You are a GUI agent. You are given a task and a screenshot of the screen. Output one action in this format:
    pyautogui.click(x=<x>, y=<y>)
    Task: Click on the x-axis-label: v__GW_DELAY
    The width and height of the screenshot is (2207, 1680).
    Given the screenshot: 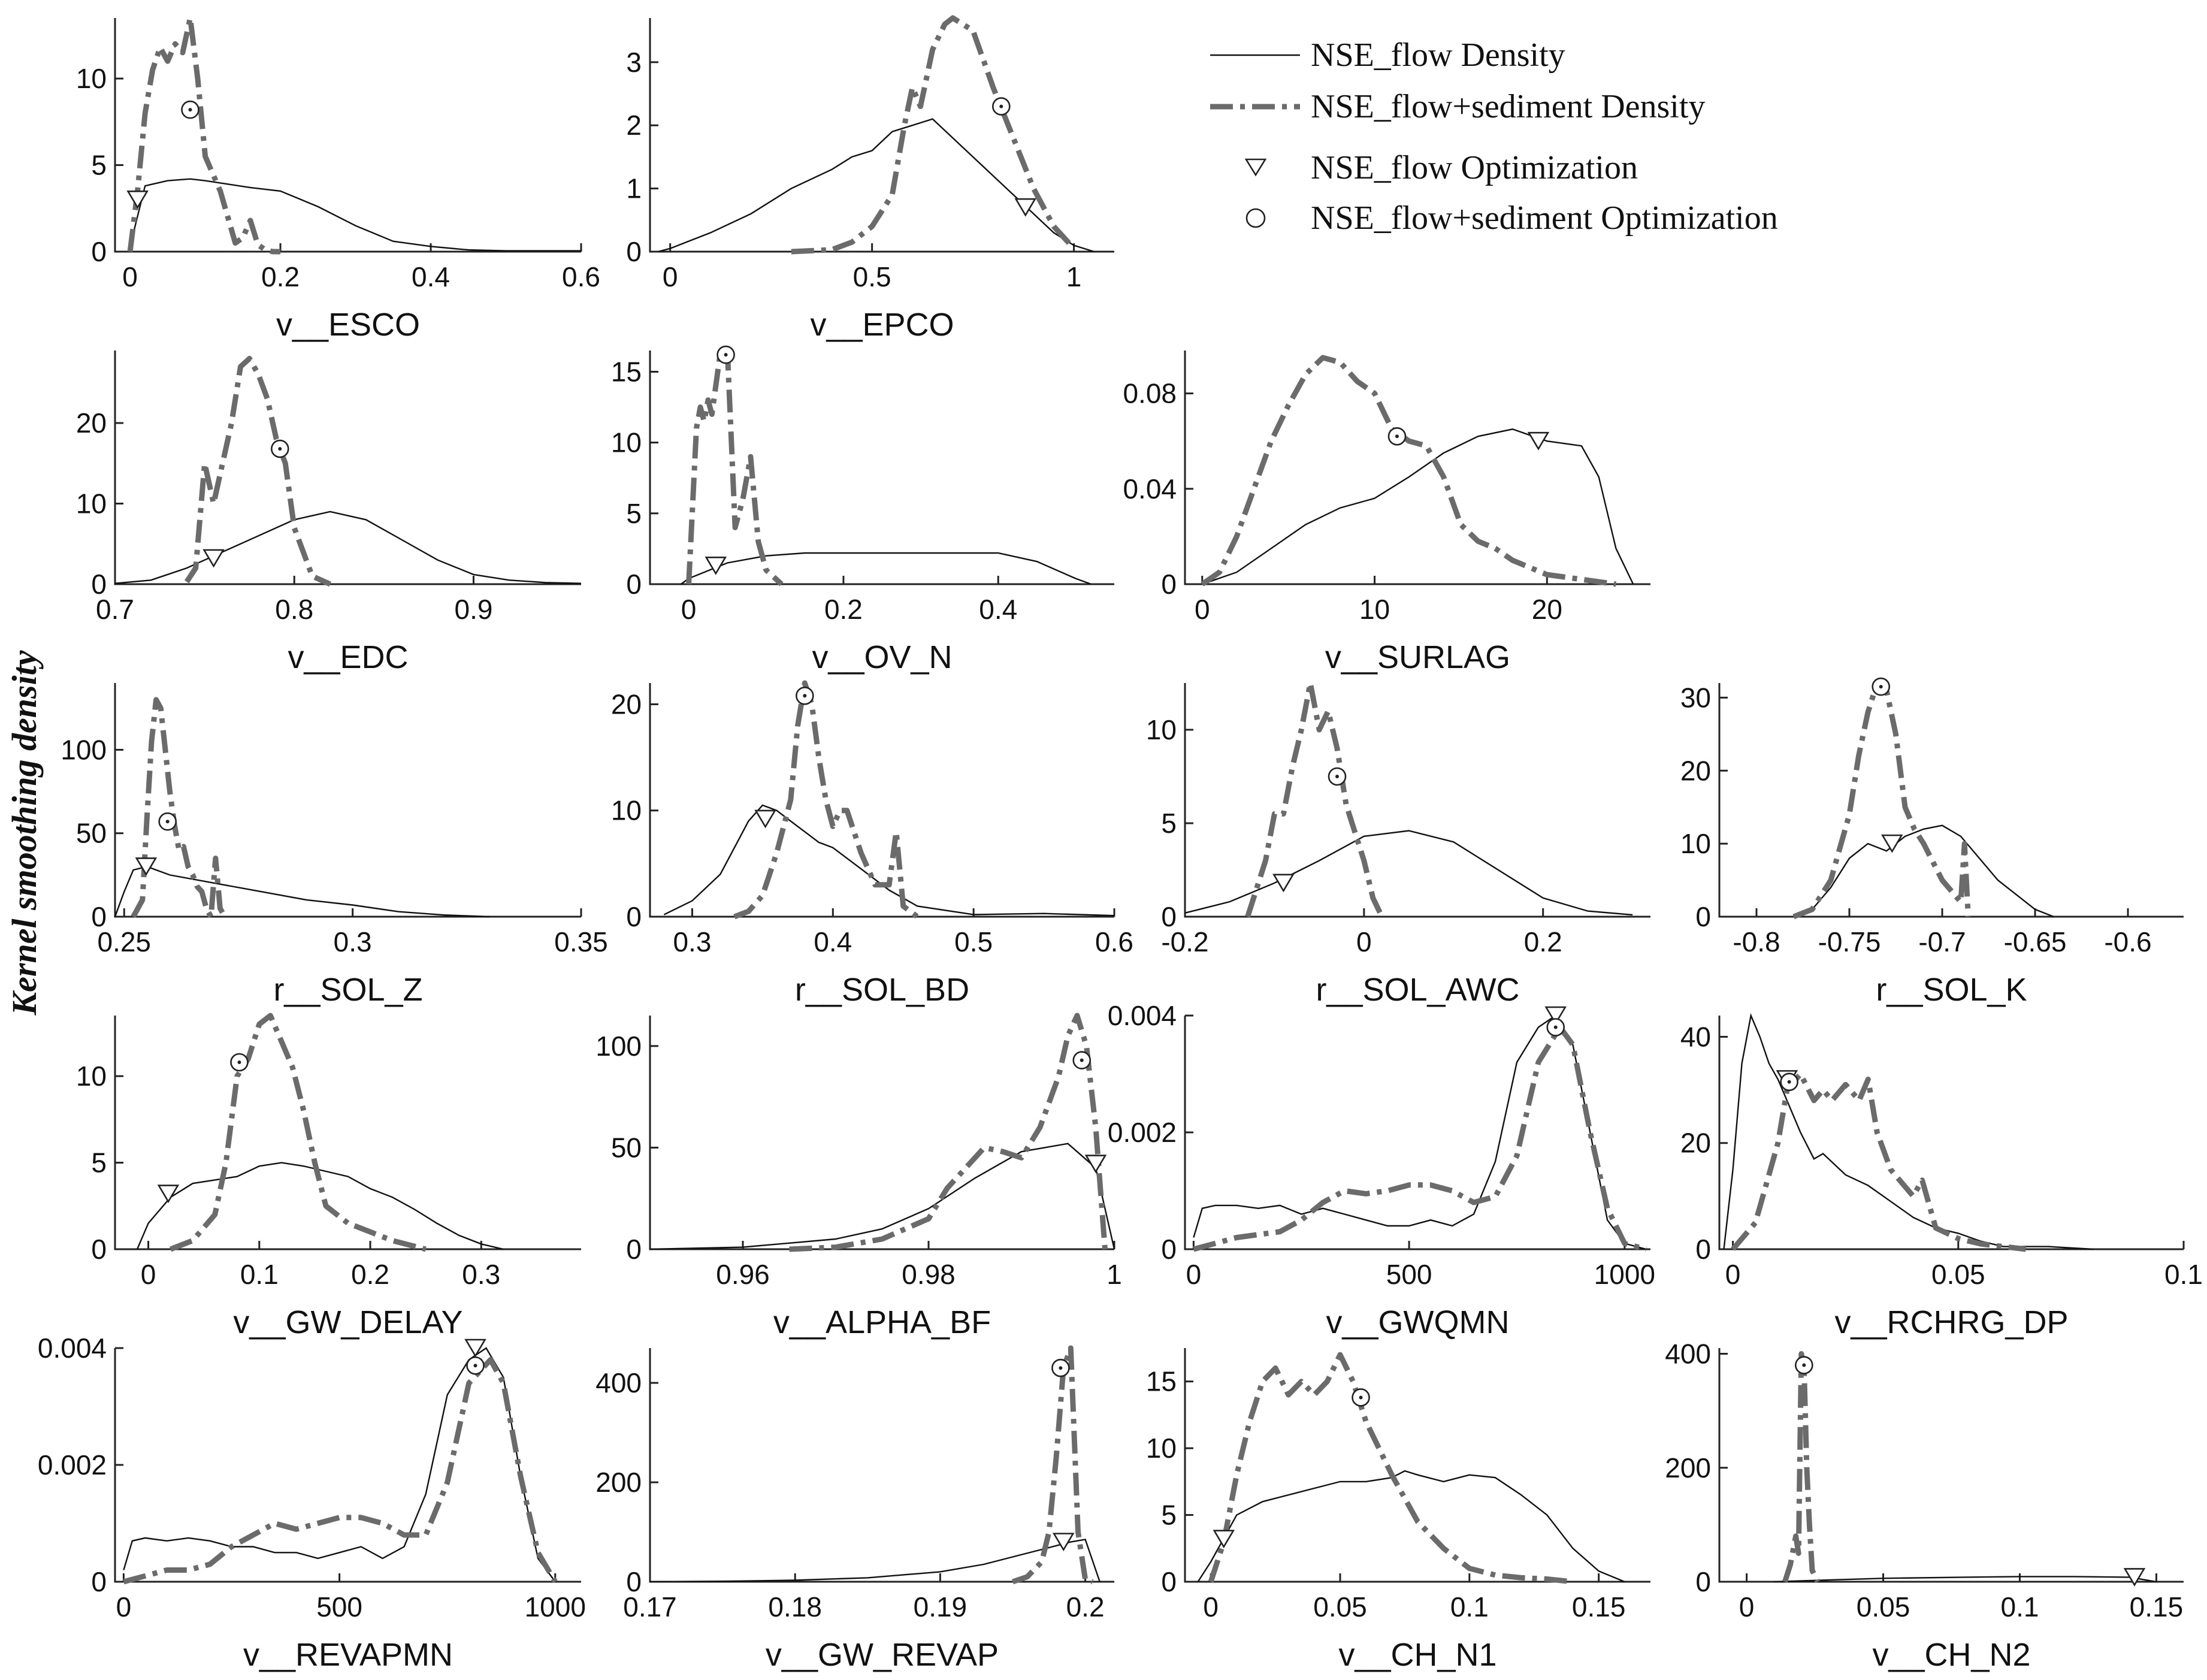 What is the action you would take?
    pyautogui.click(x=348, y=1322)
    